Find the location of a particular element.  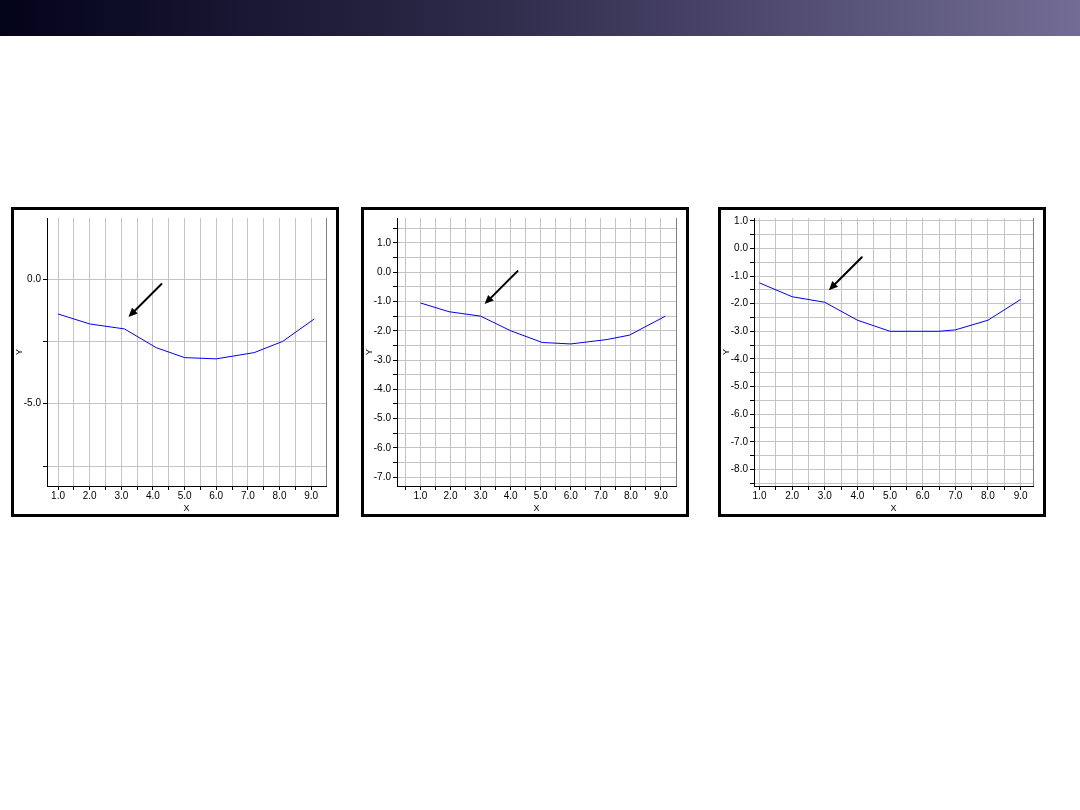

y-tick-label: -8.0 is located at coordinates (739, 469).